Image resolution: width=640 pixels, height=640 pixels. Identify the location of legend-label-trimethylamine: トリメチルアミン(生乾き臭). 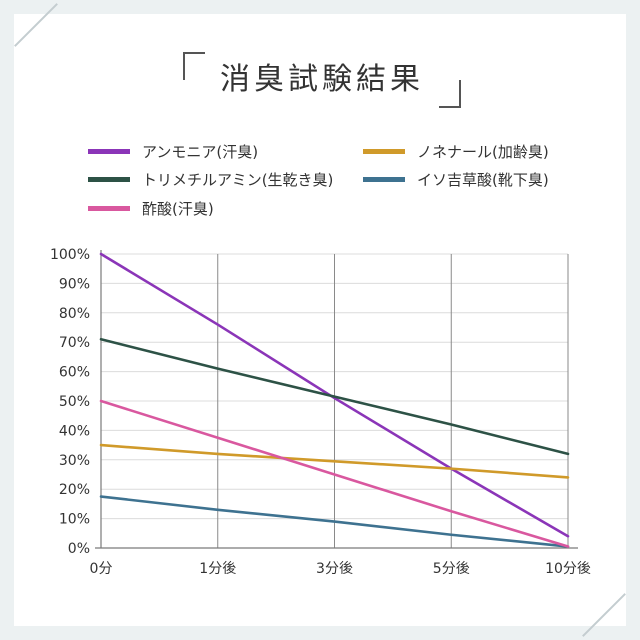
(238, 179).